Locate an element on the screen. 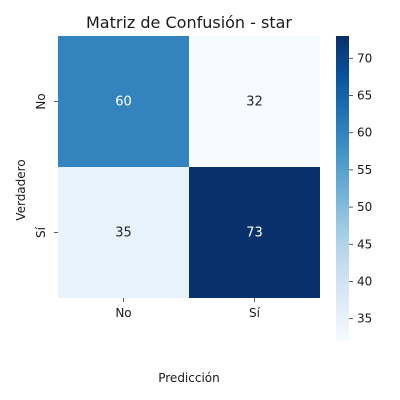  colorbar-tick-label: 50 is located at coordinates (364, 207).